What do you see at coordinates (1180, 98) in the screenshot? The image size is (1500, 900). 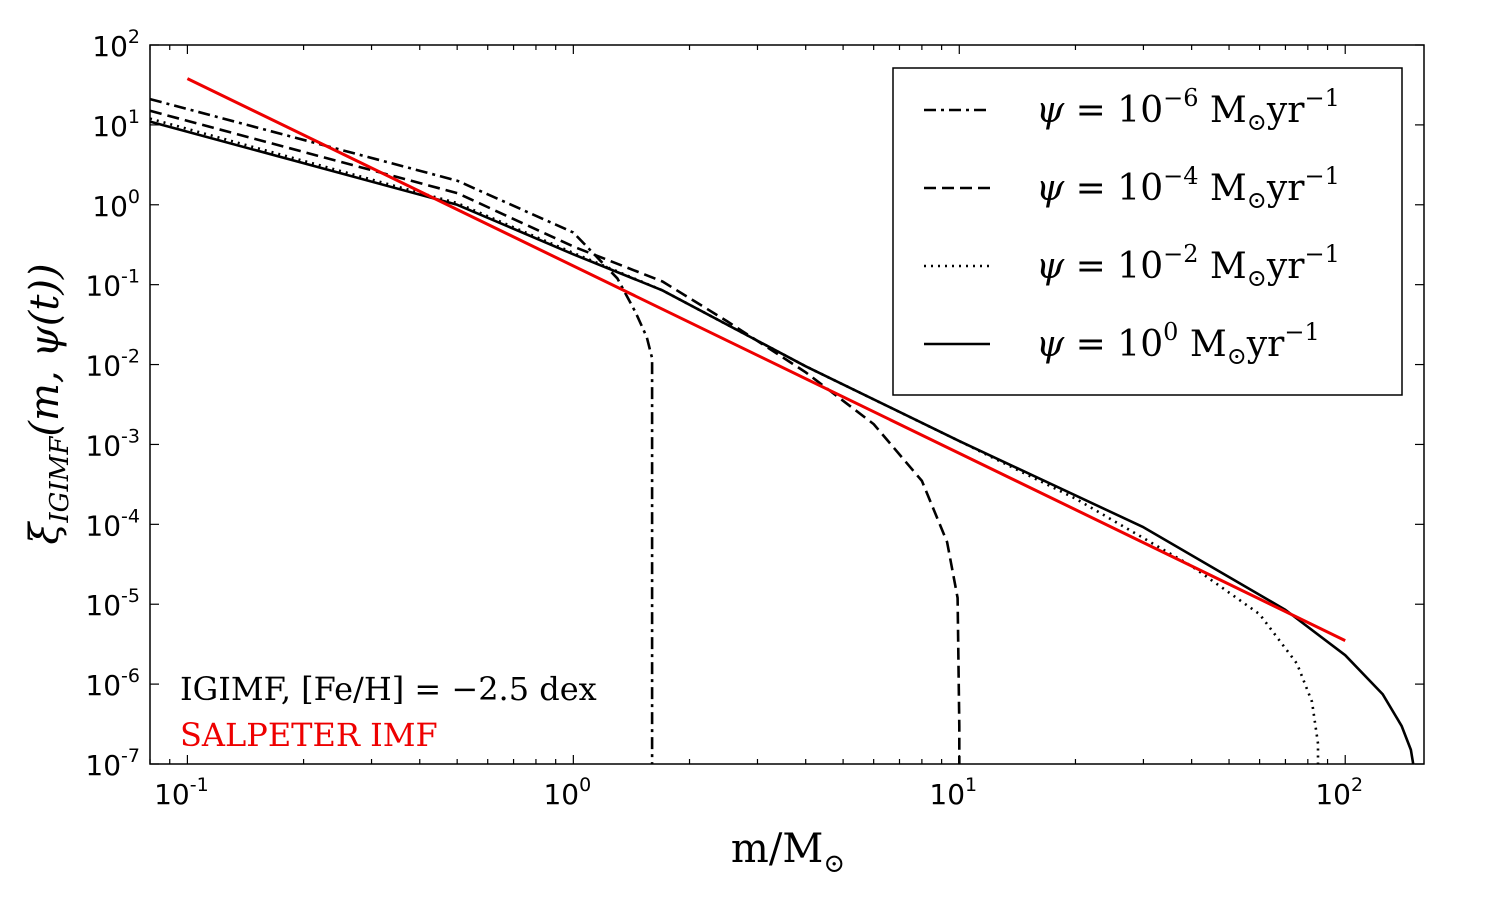 I see `legend-exp: −6` at bounding box center [1180, 98].